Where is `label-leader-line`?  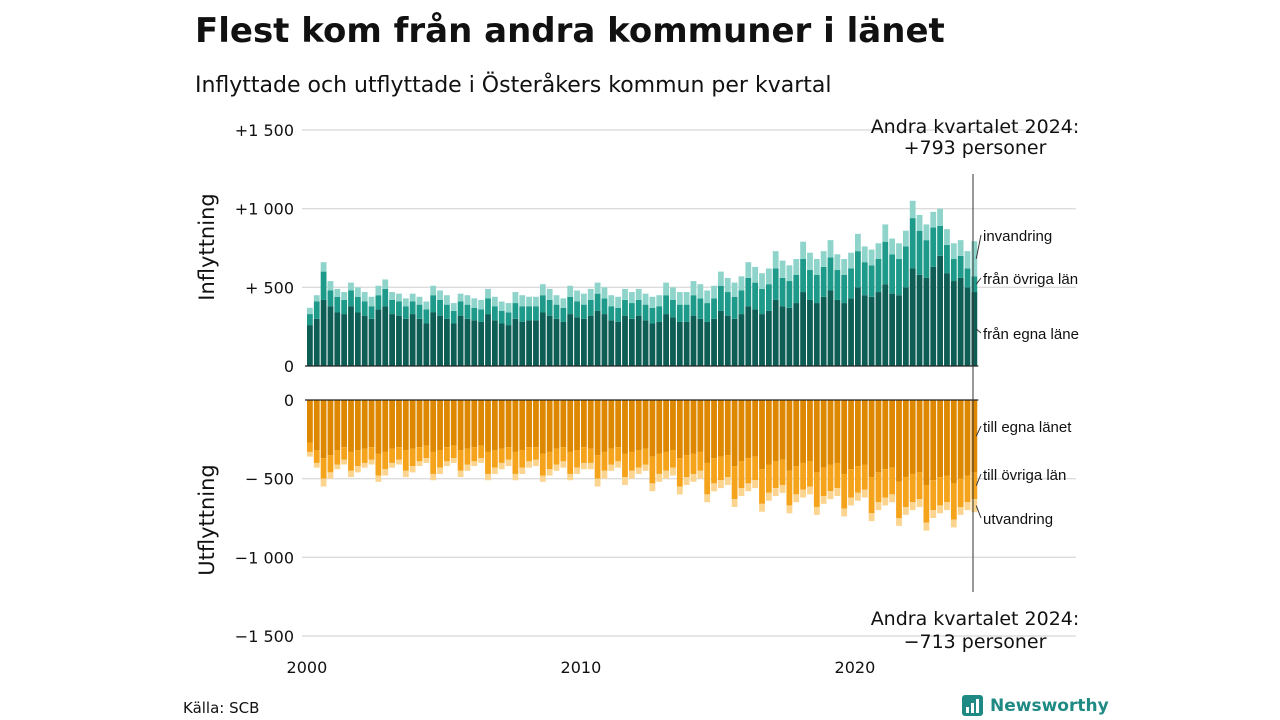
label-leader-line is located at coordinates (978, 246).